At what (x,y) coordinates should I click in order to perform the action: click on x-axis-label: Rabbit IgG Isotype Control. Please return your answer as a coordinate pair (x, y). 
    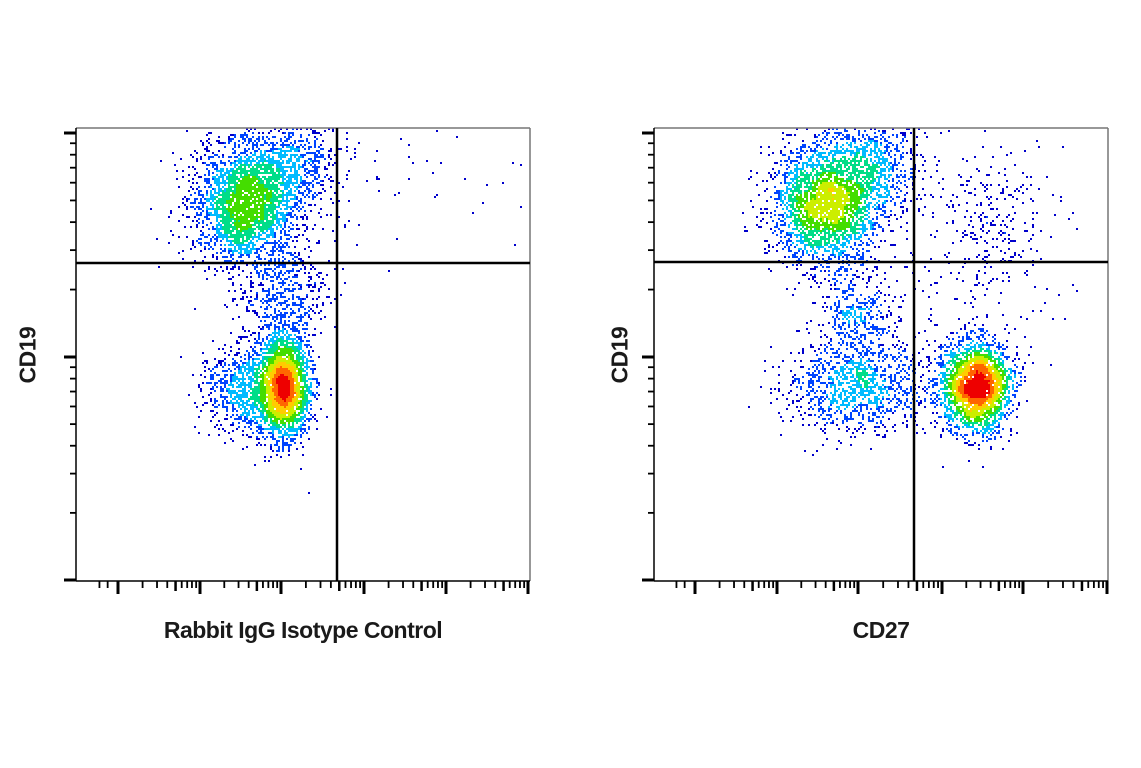
    Looking at the image, I should click on (303, 630).